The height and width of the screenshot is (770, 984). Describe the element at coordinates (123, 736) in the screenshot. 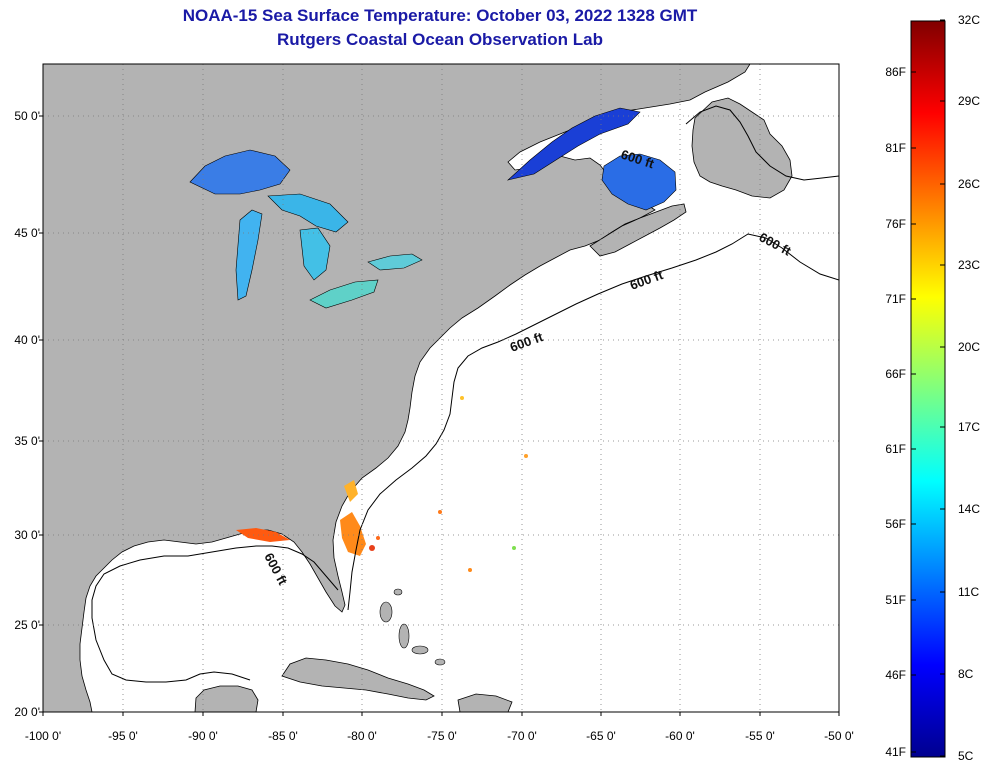

I see `lon-tick-label: -95 0'` at that location.